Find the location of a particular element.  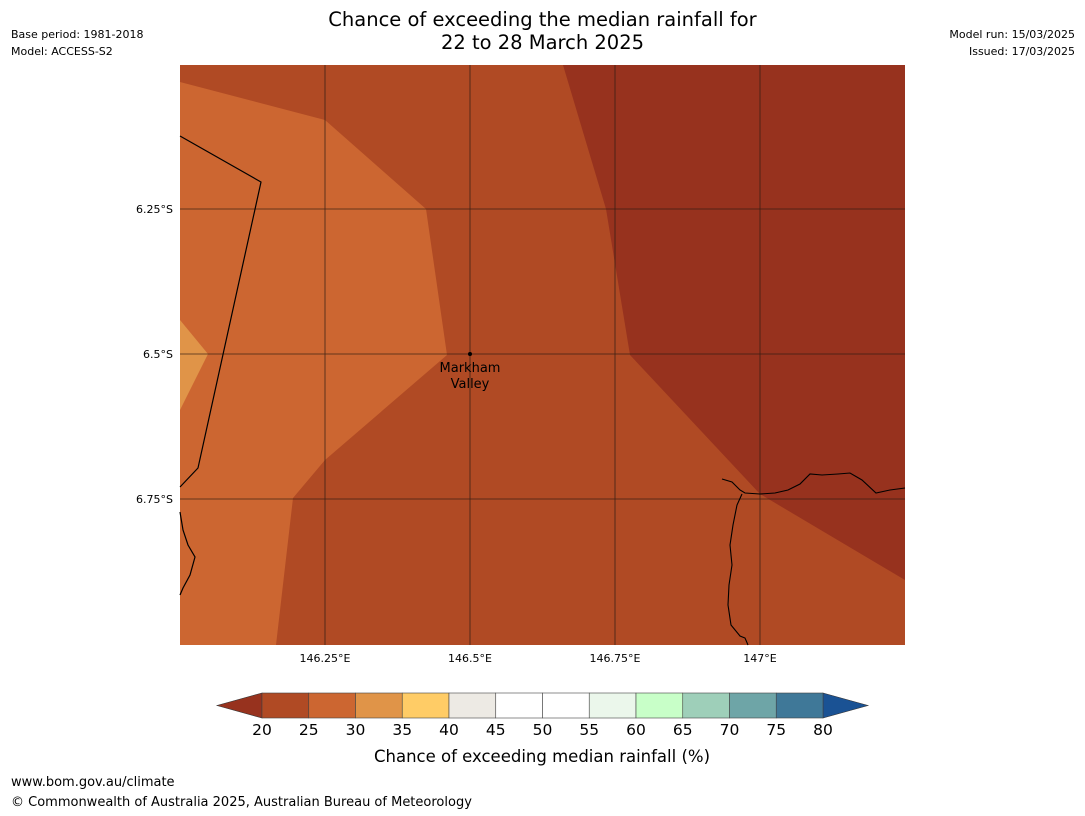

colorbar-tick-label: 50 is located at coordinates (543, 730).